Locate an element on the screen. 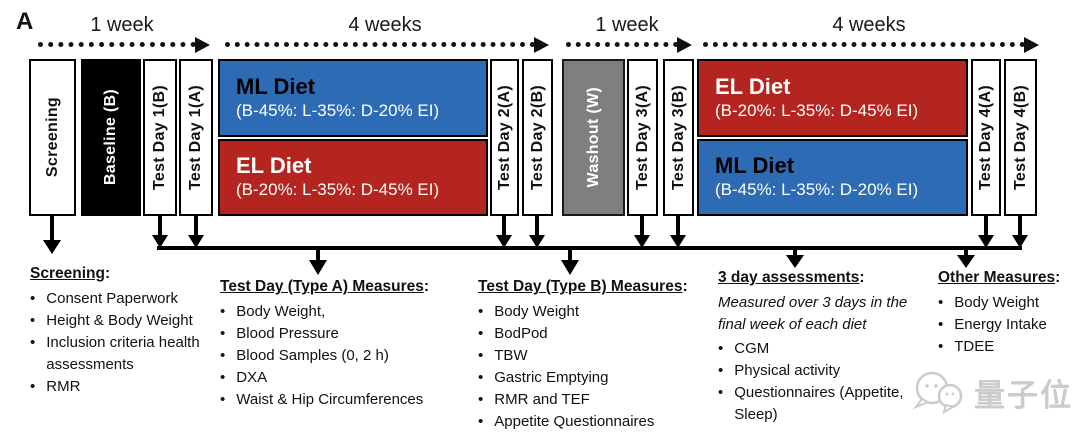  diet-title: EL Diet is located at coordinates (753, 86).